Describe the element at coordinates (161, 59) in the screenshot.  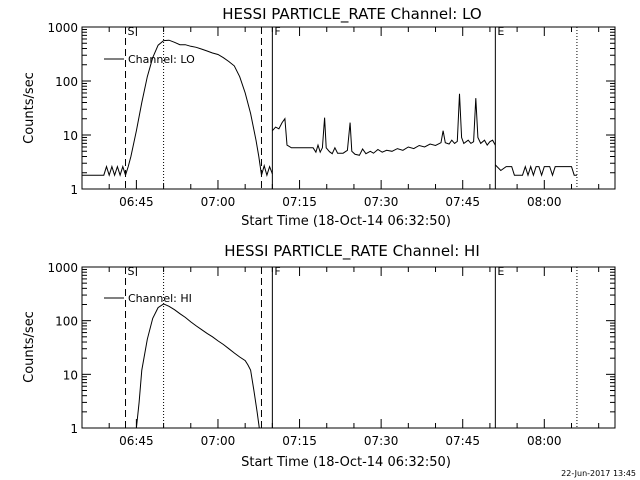
I see `legend-label: Channel: LO` at that location.